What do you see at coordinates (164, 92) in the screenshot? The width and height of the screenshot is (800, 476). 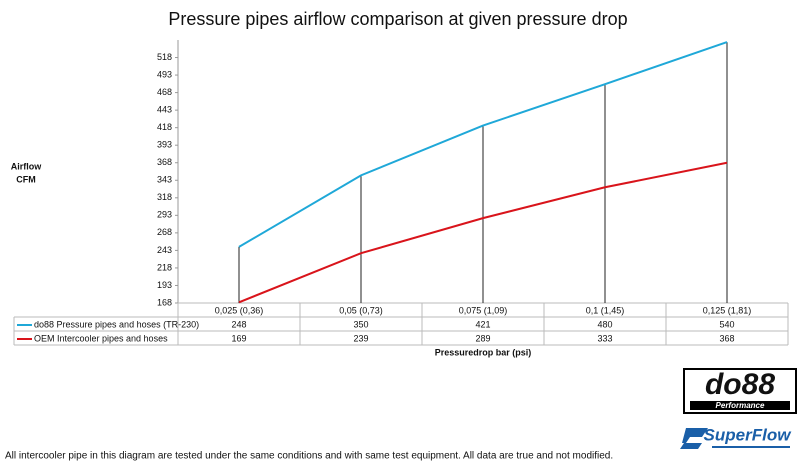 I see `y-tick-label: 468` at bounding box center [164, 92].